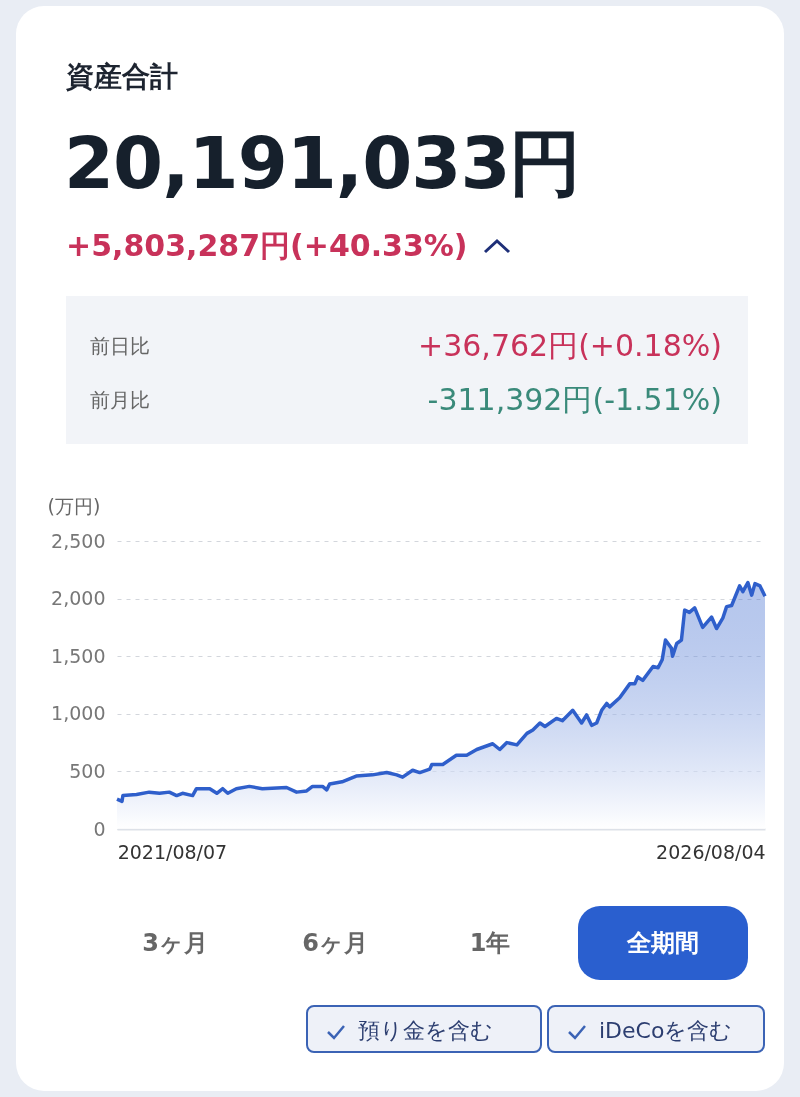 This screenshot has width=800, height=1097. I want to click on x-tick-label: 2021/08/07, so click(172, 851).